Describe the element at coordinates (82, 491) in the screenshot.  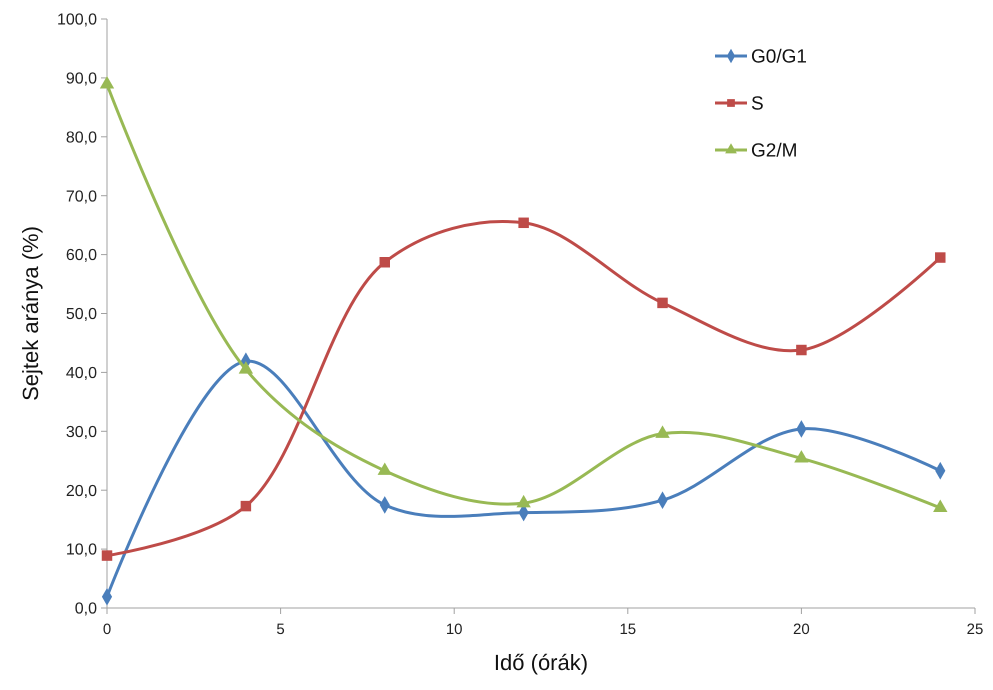
I see `y-tick-label: 20,0` at that location.